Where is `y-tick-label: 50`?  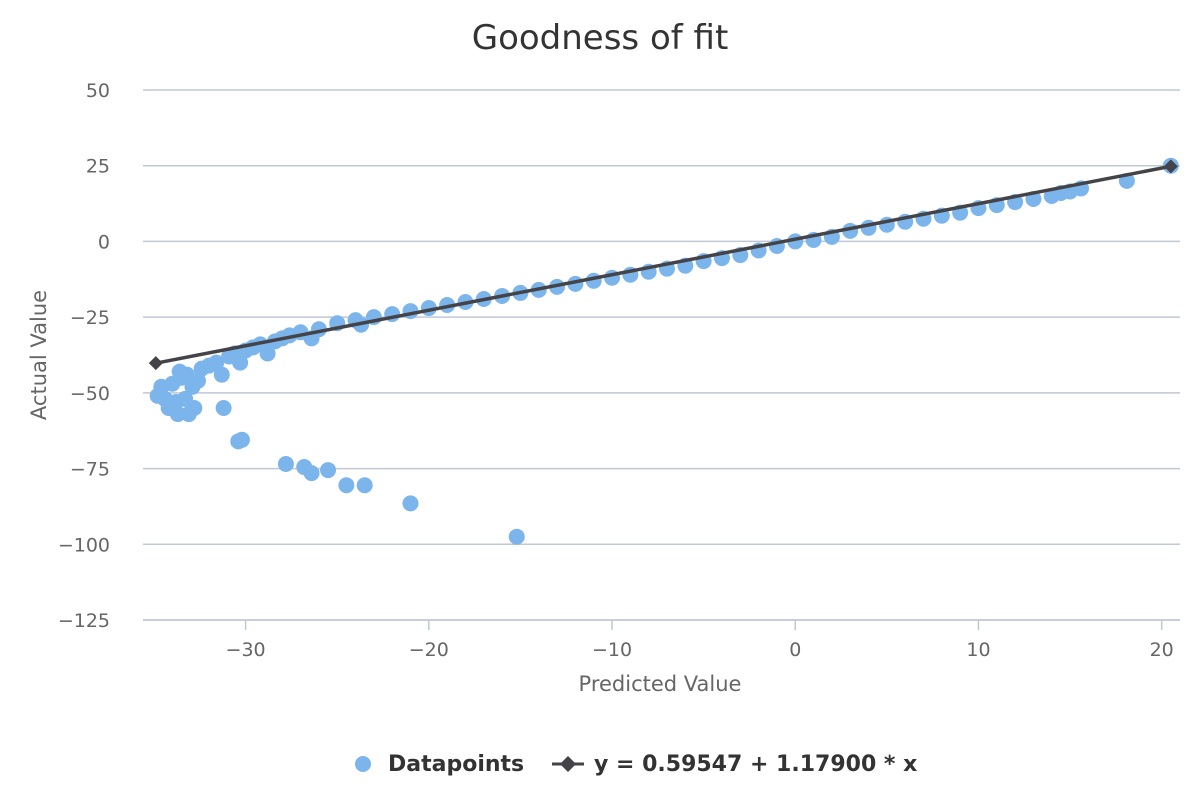 y-tick-label: 50 is located at coordinates (98, 91).